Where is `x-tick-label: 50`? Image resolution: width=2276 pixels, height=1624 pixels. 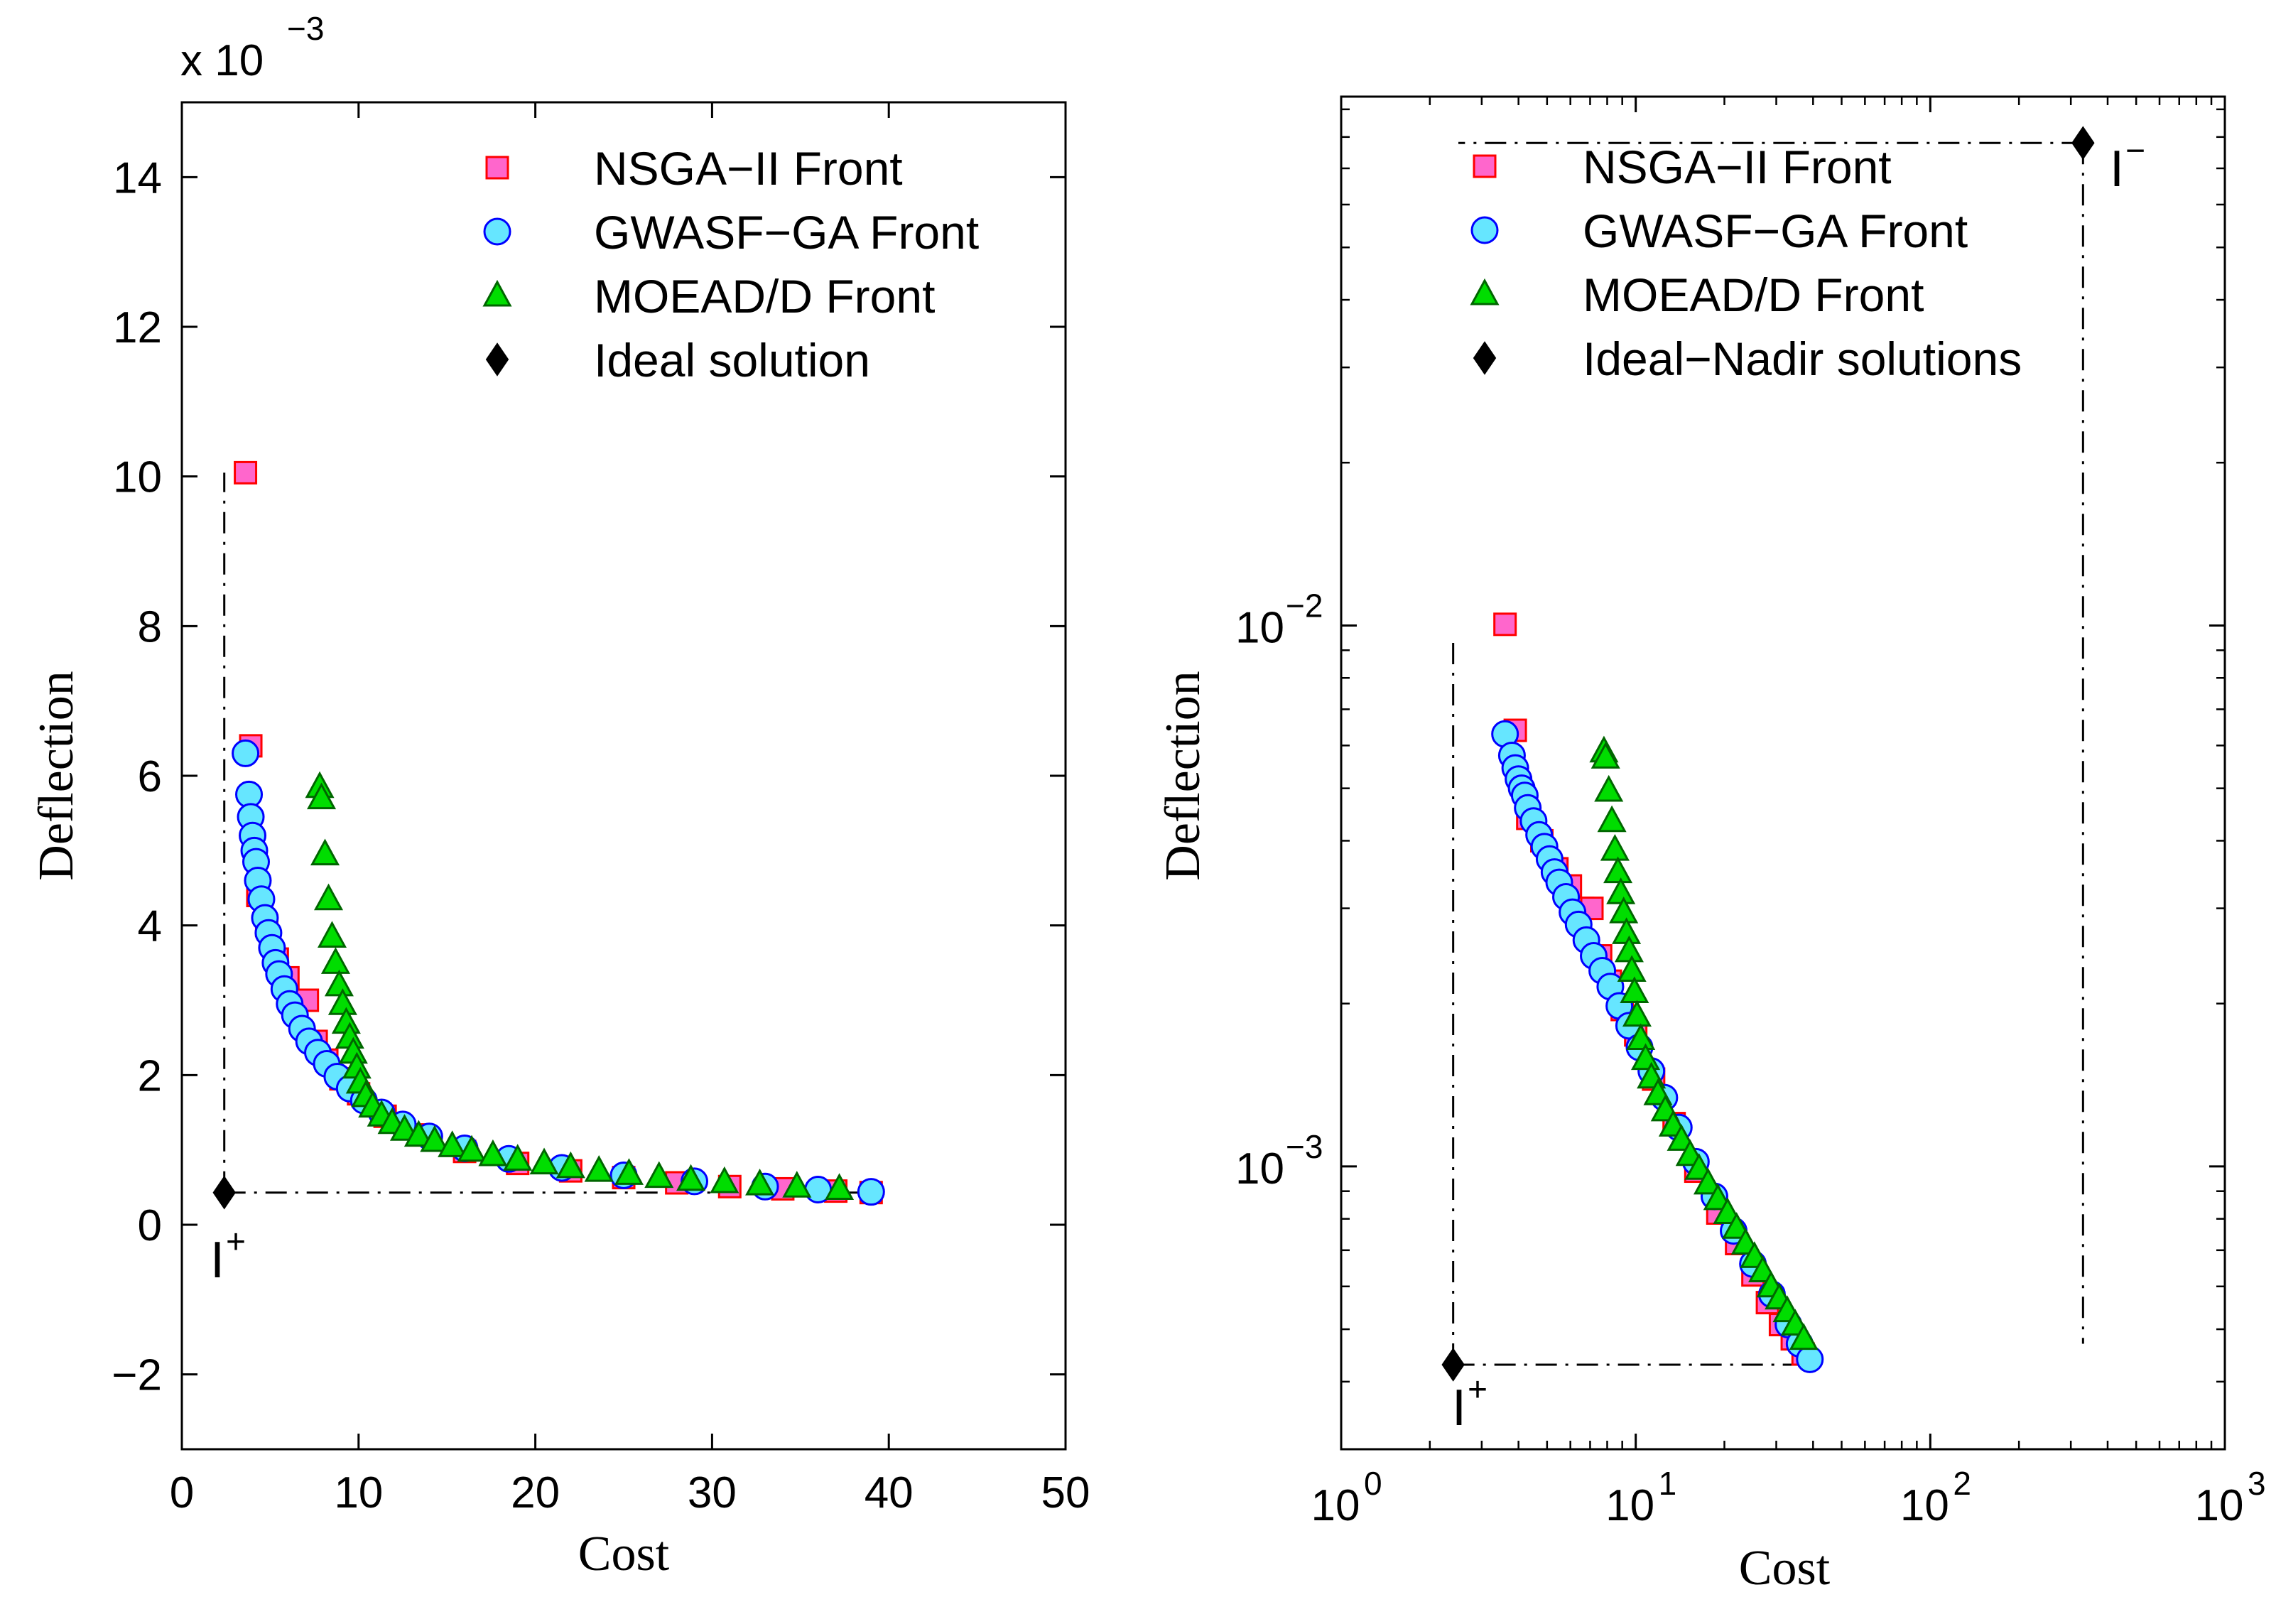
x-tick-label: 50 is located at coordinates (1065, 1492).